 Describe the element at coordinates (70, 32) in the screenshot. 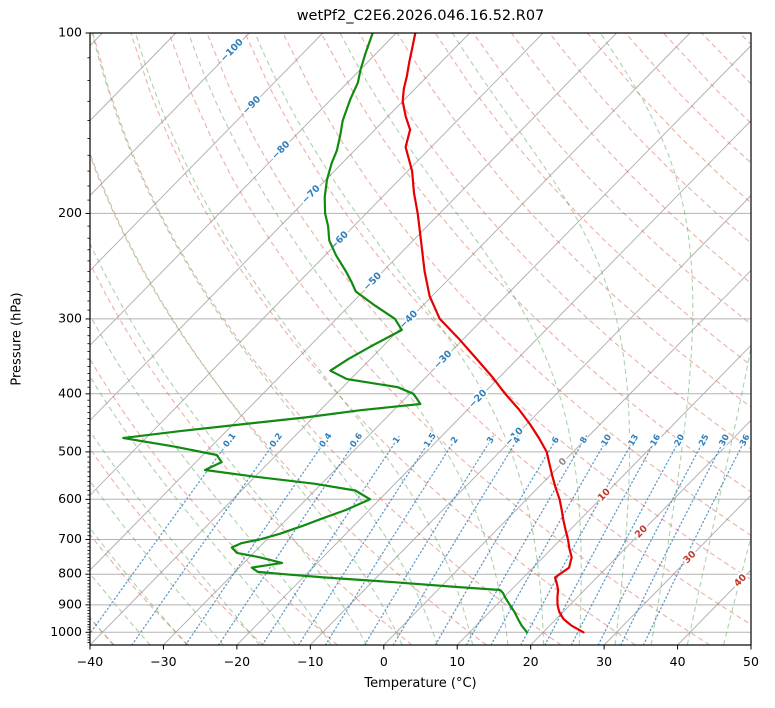

I see `svg-text: 100` at that location.